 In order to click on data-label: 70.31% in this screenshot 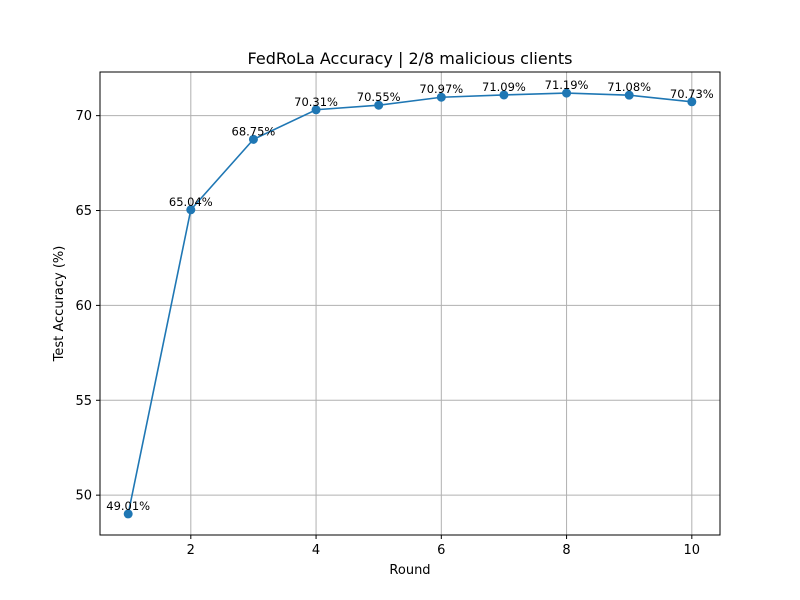, I will do `click(316, 102)`.